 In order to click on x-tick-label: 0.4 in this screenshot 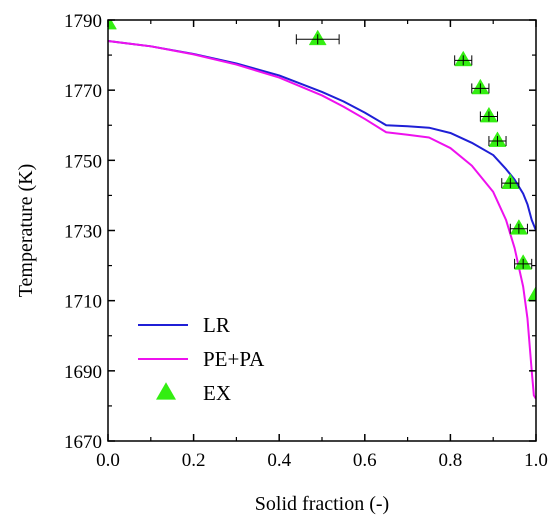, I will do `click(279, 460)`.